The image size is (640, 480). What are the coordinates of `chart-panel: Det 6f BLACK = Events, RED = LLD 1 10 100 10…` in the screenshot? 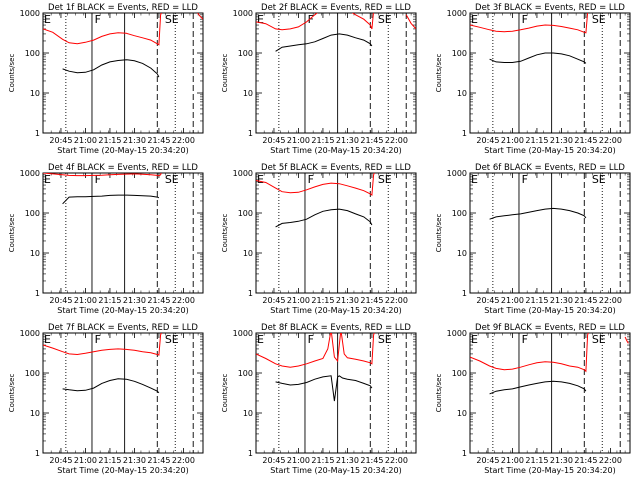 It's located at (533, 239).